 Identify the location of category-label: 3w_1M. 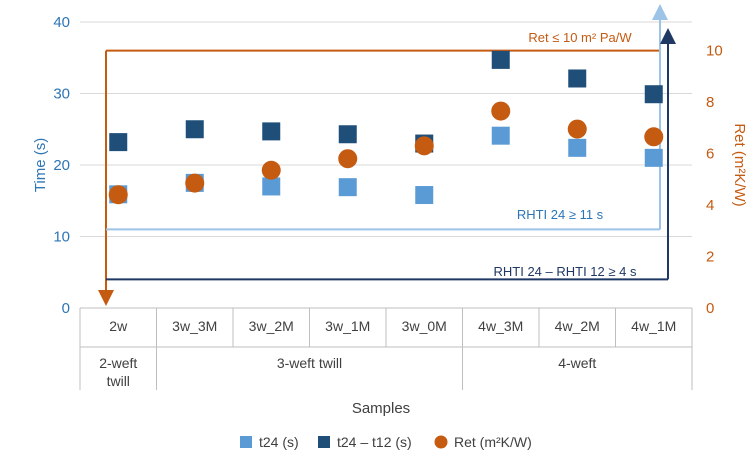
(347, 326).